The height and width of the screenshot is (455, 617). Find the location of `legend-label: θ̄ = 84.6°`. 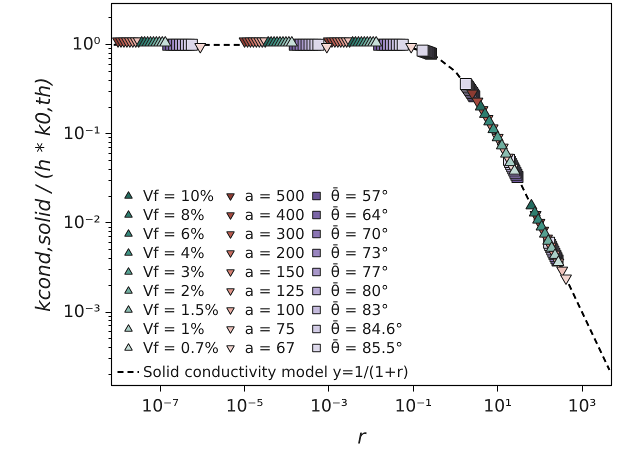

legend-label: θ̄ = 84.6° is located at coordinates (366, 328).